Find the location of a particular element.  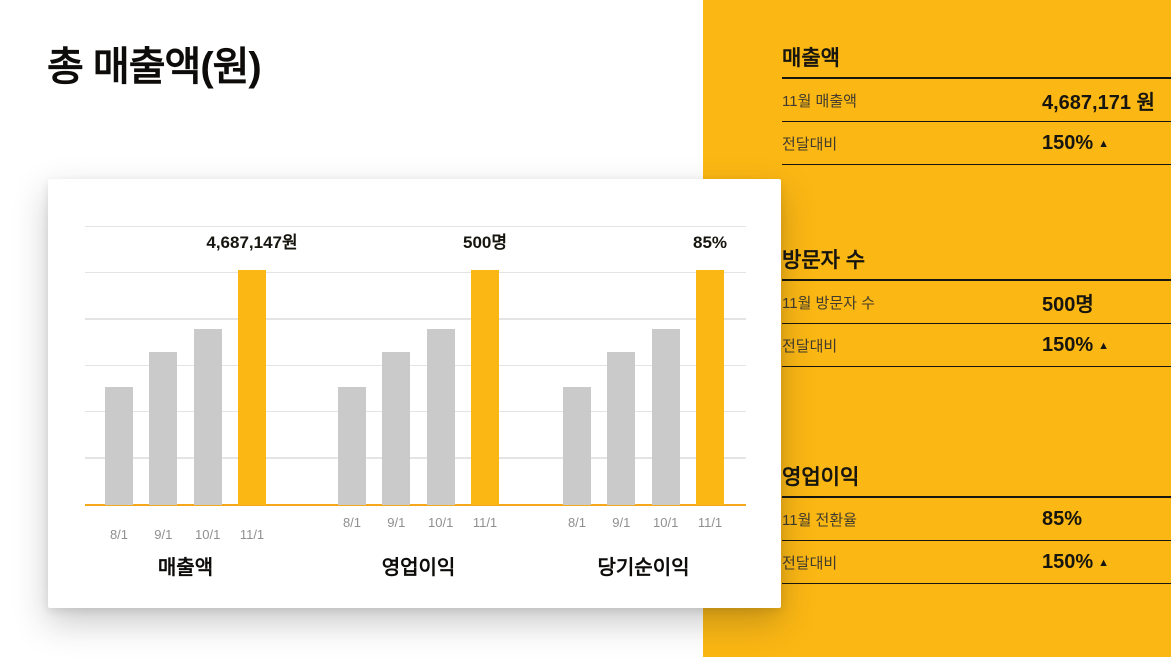

section-heading: 매출액 is located at coordinates (976, 63).